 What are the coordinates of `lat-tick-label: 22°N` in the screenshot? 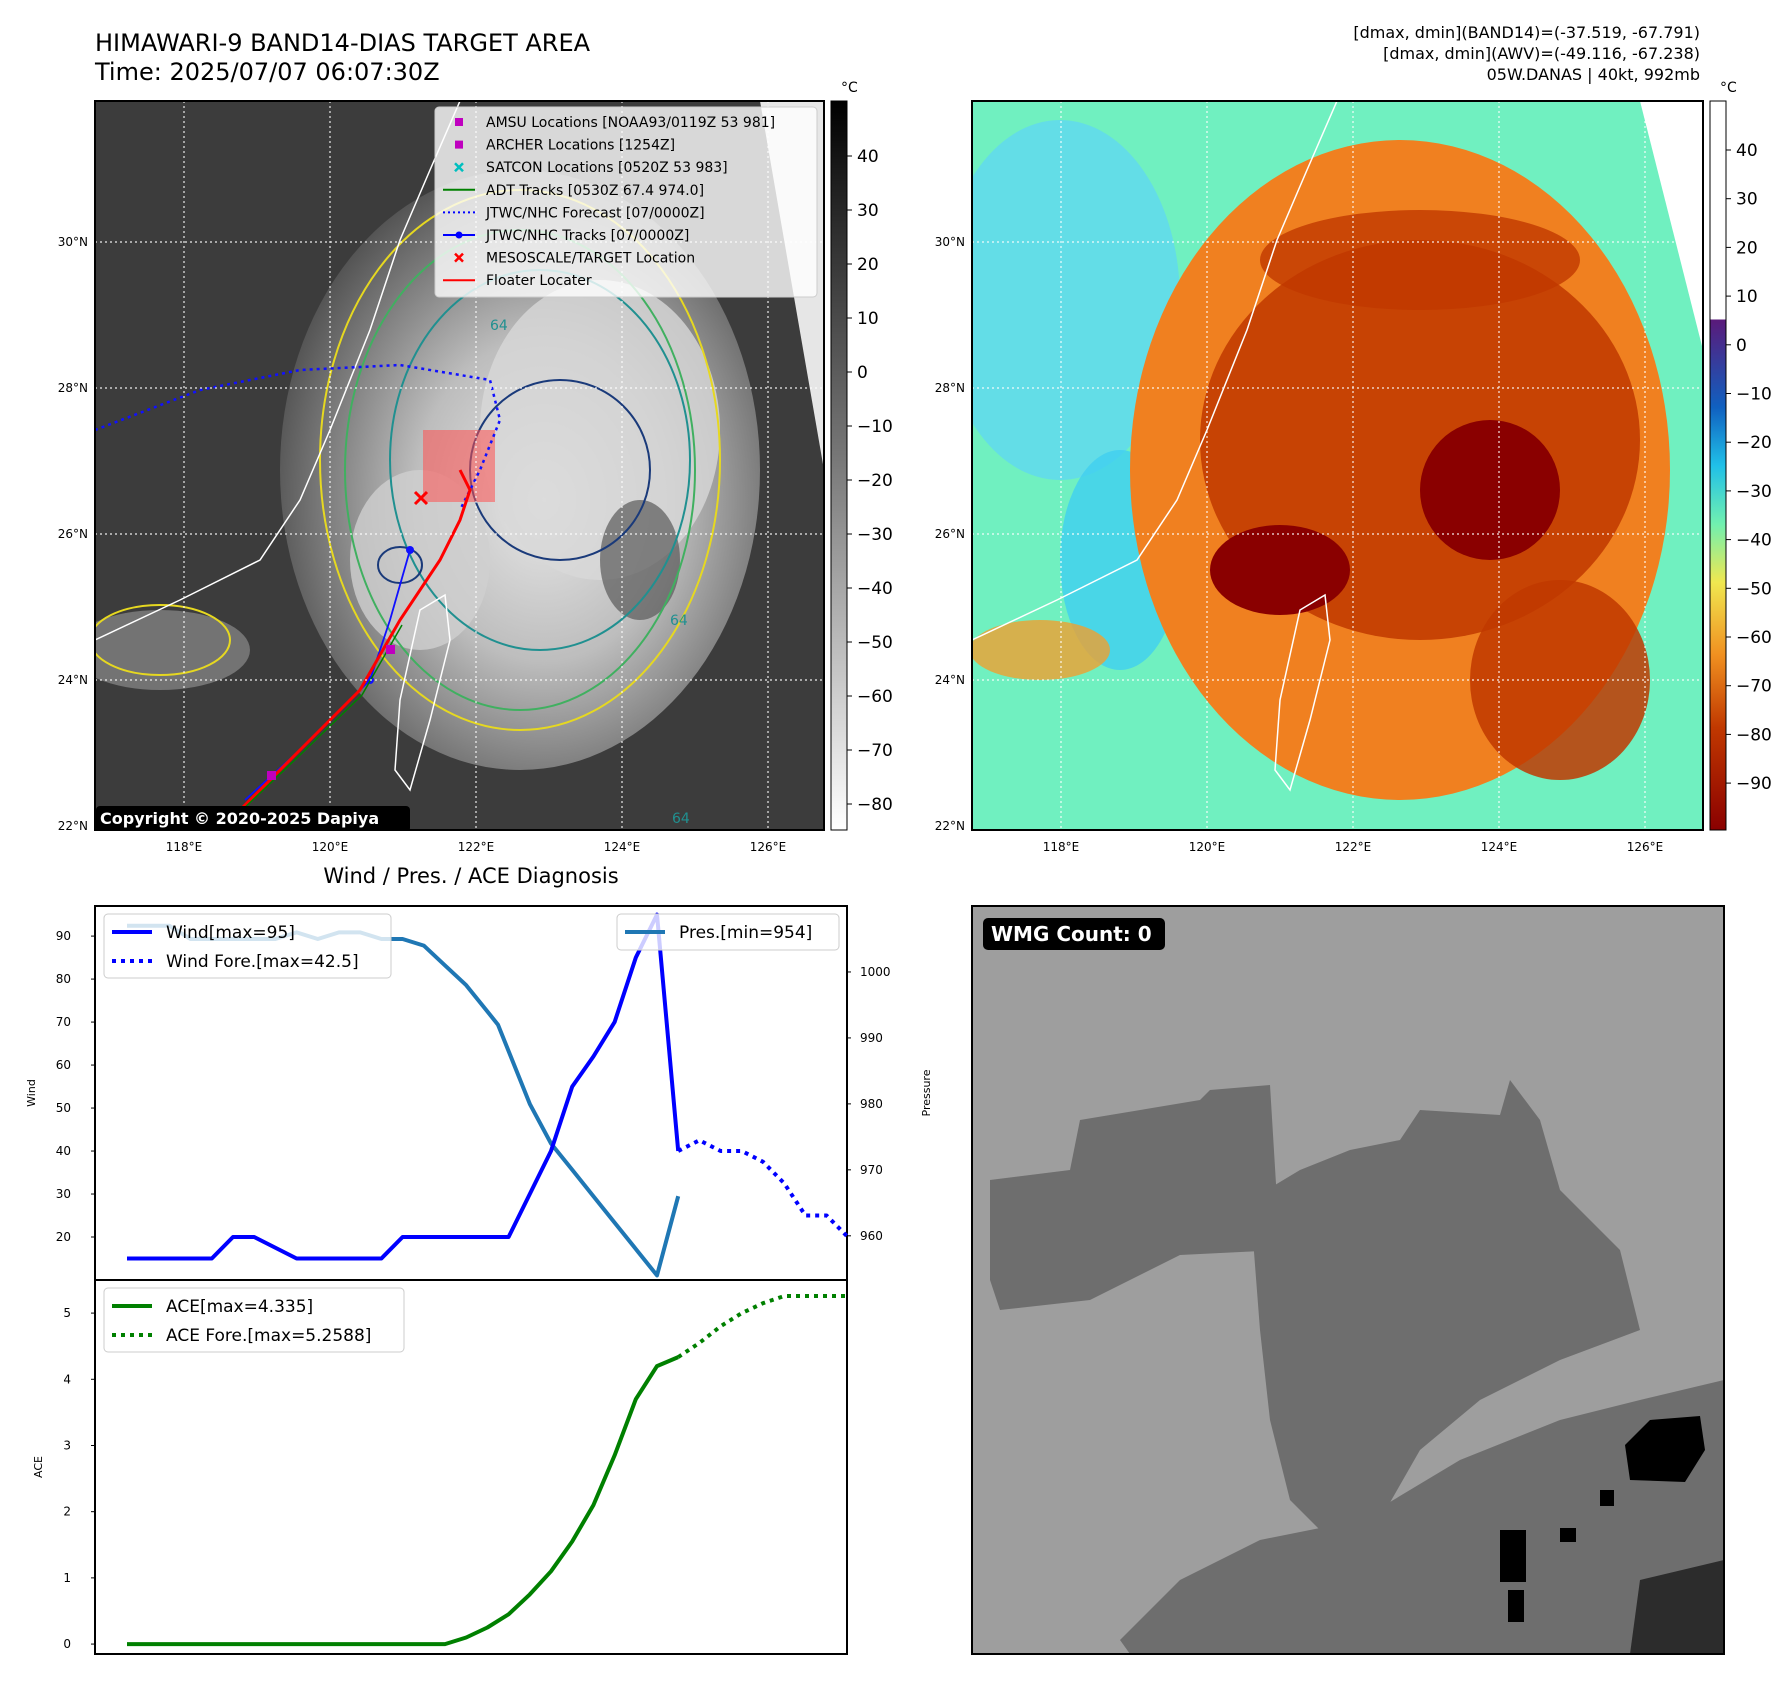 It's located at (950, 826).